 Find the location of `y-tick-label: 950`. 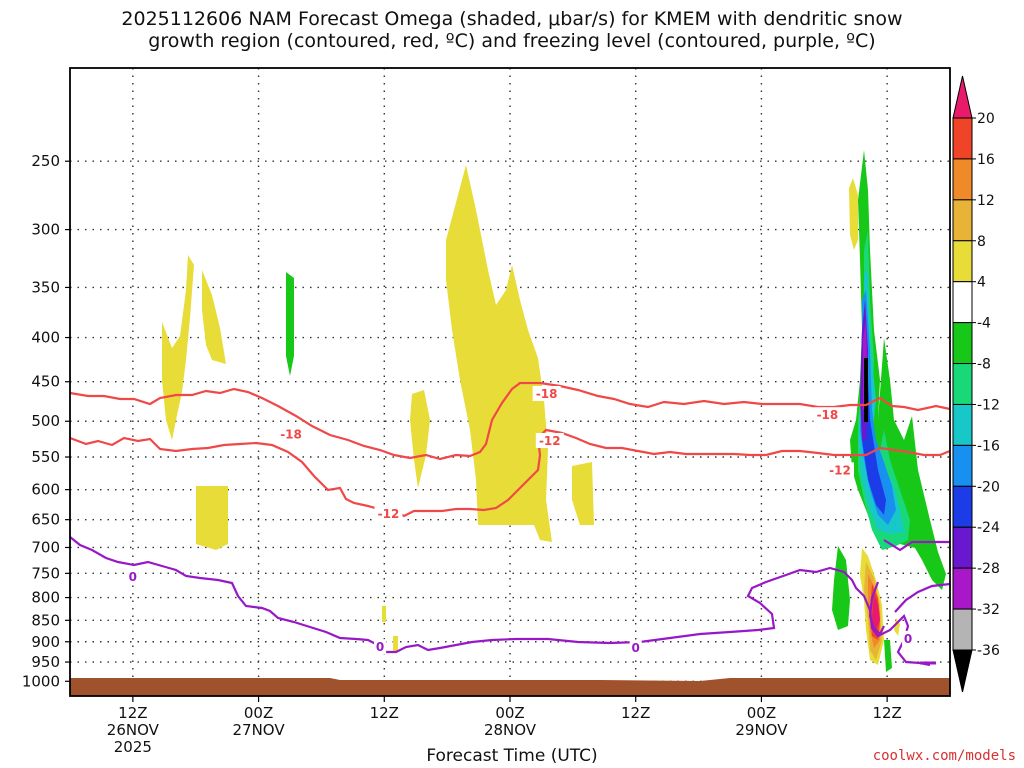

y-tick-label: 950 is located at coordinates (45, 662).